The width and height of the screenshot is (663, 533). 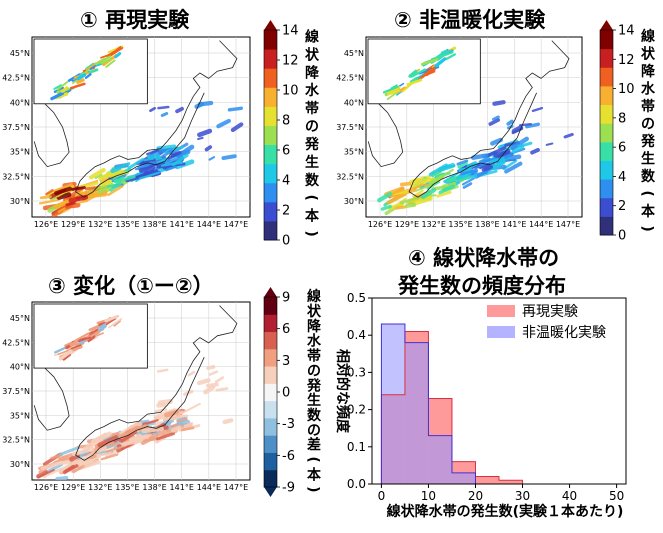 I want to click on hist-x-tick-label: 0, so click(x=382, y=496).